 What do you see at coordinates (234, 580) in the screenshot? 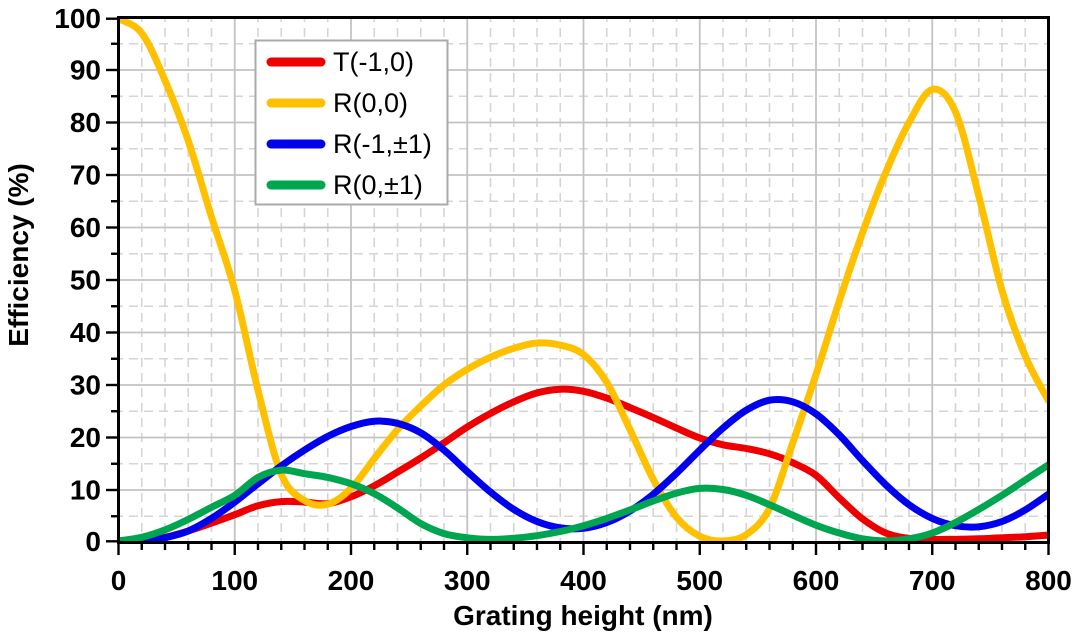
I see `x-tick-label: 100` at bounding box center [234, 580].